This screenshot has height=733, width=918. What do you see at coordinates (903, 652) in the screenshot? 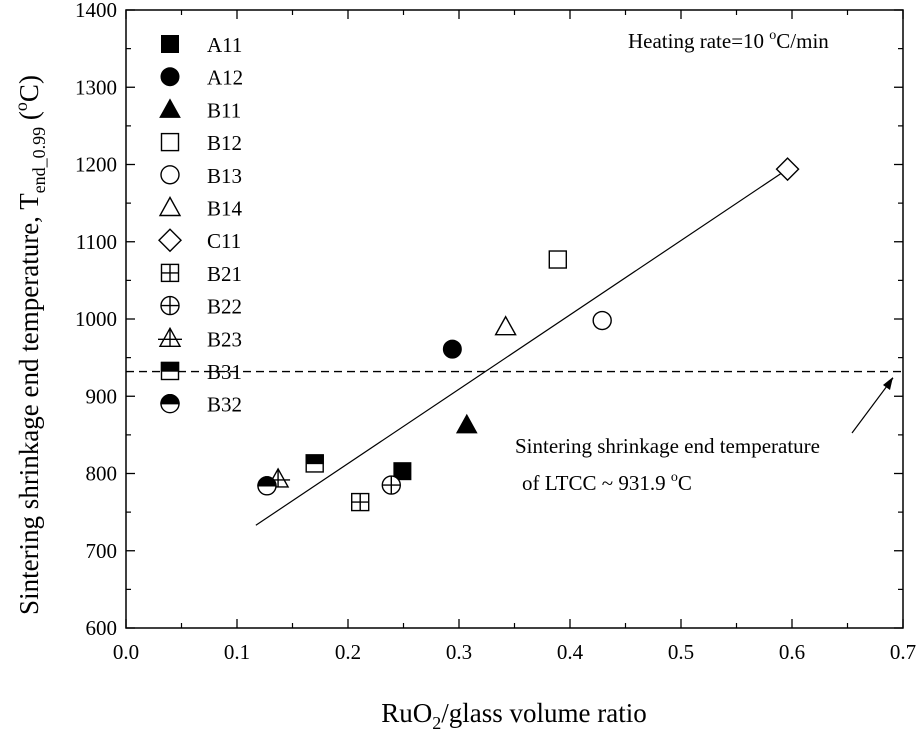
I see `x-tick-label: 0.7` at bounding box center [903, 652].